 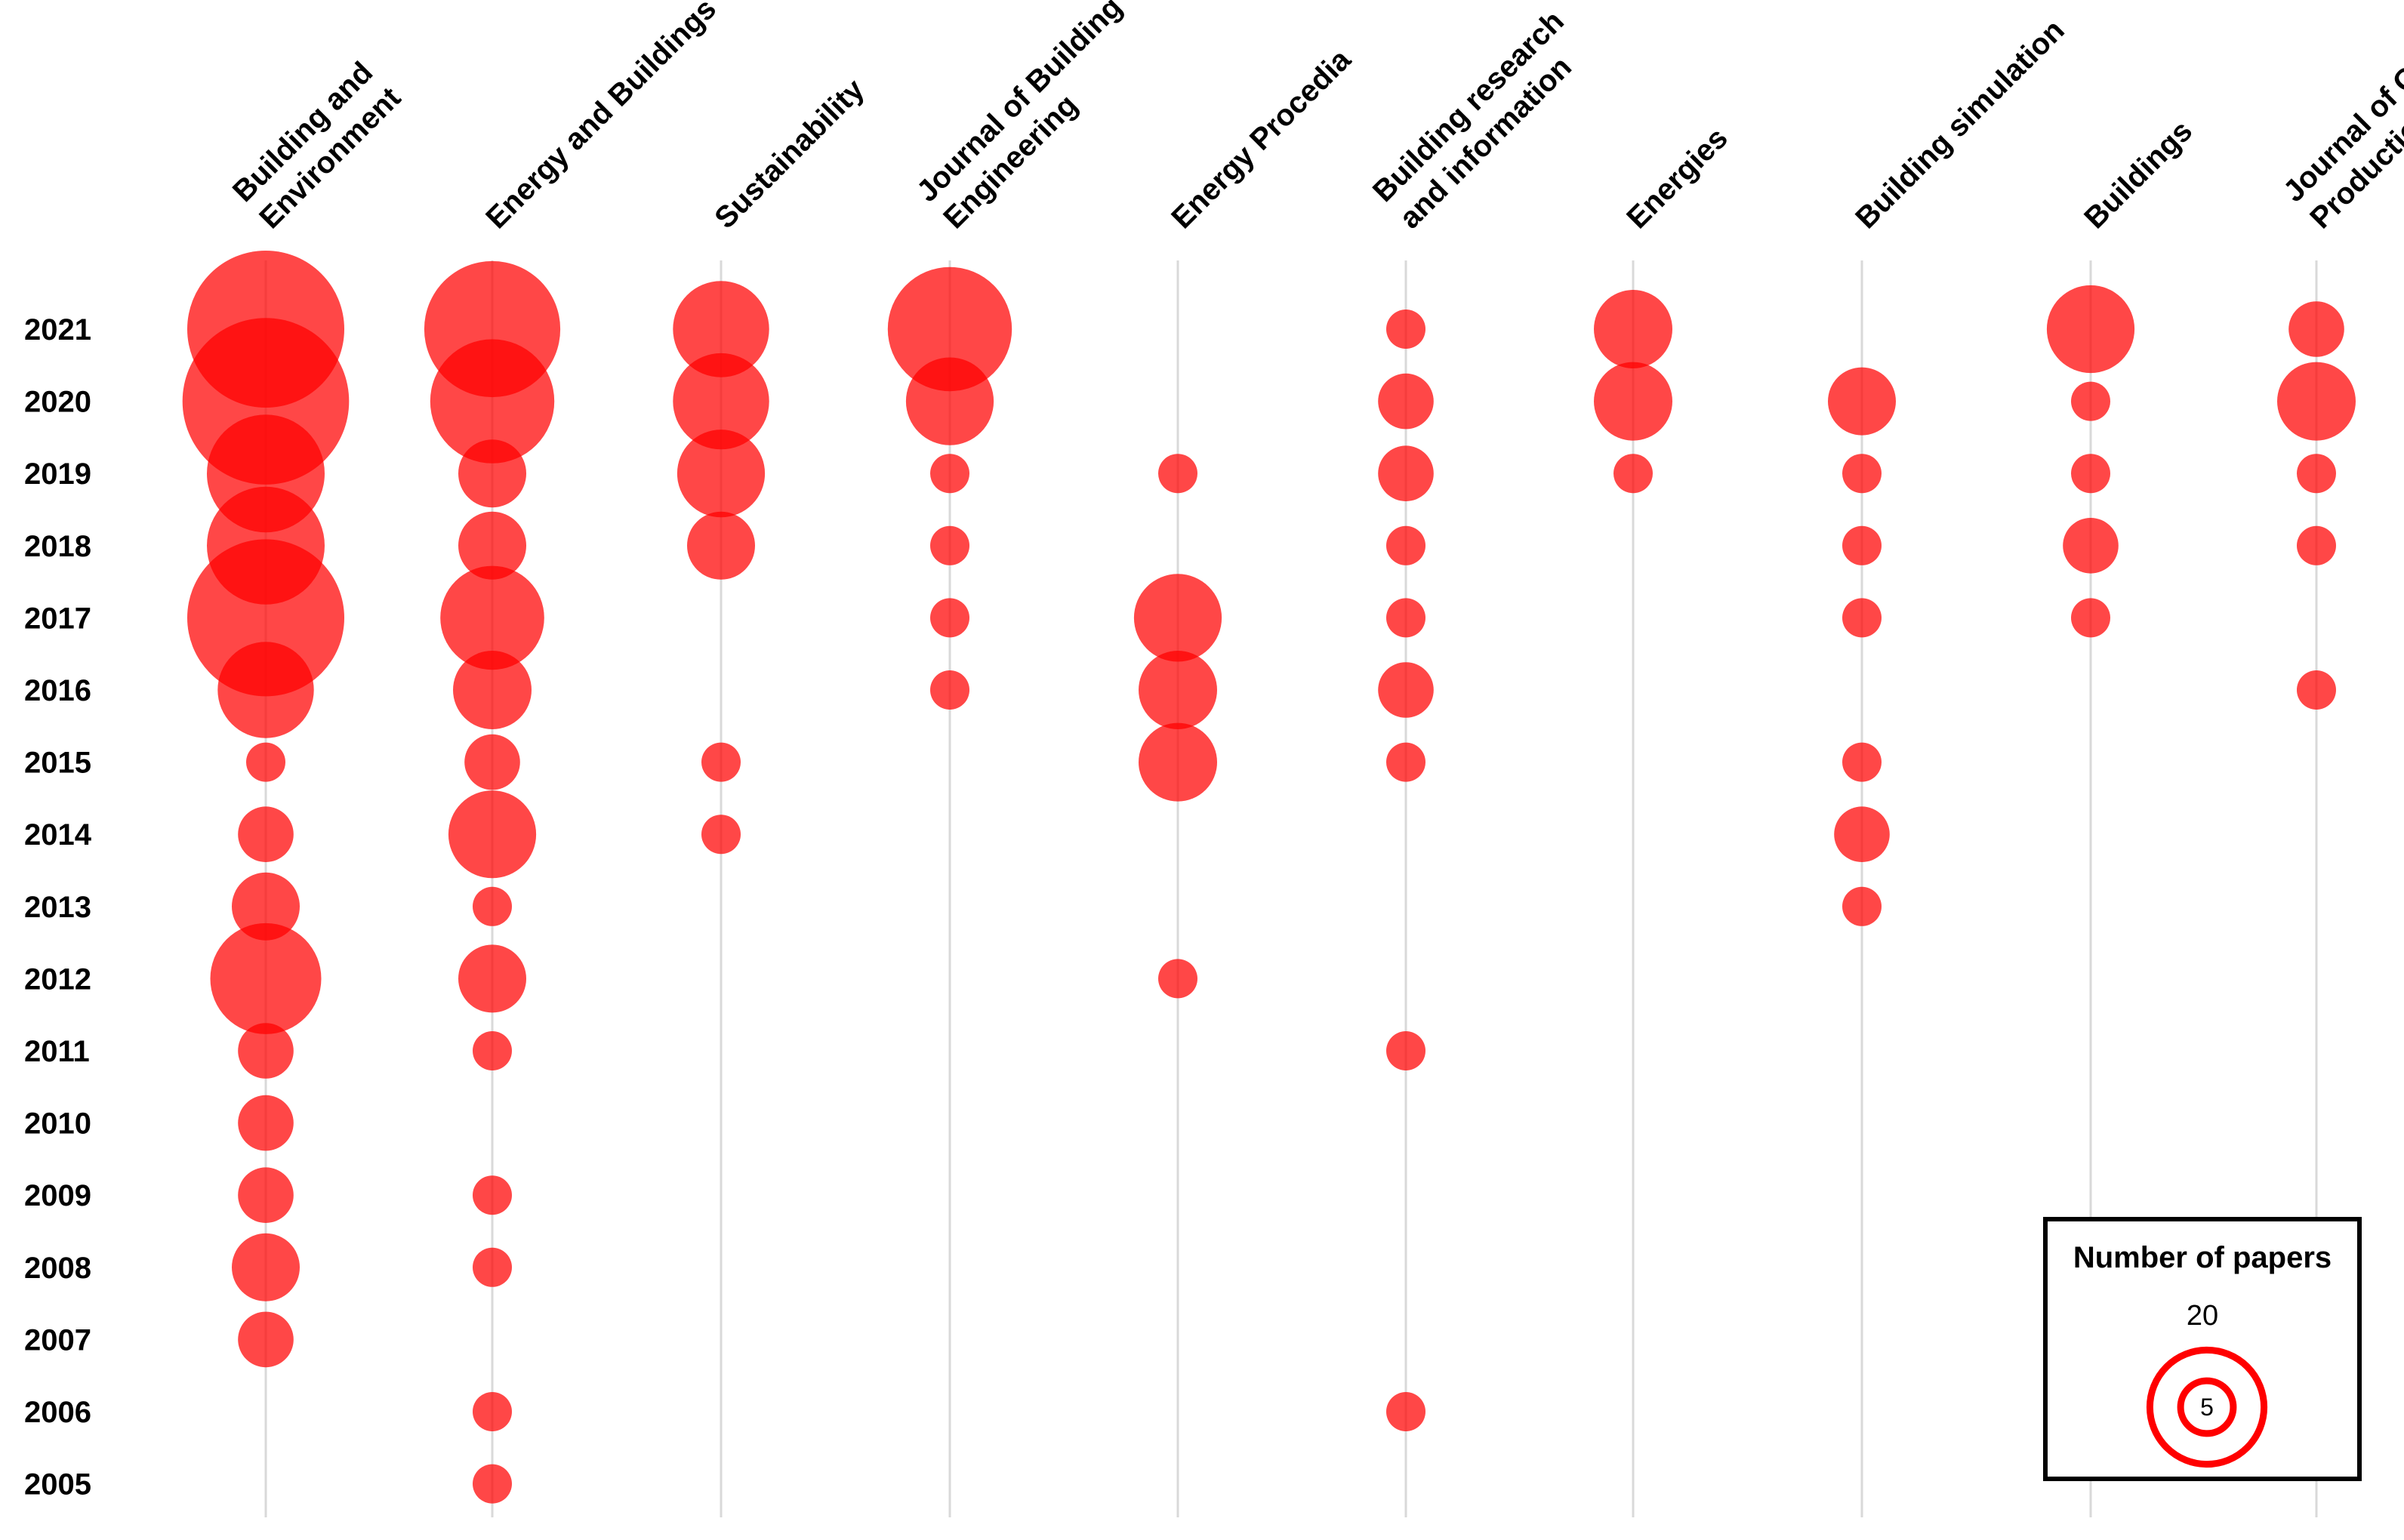 I want to click on year-label-2009: 2009, so click(x=57, y=1195).